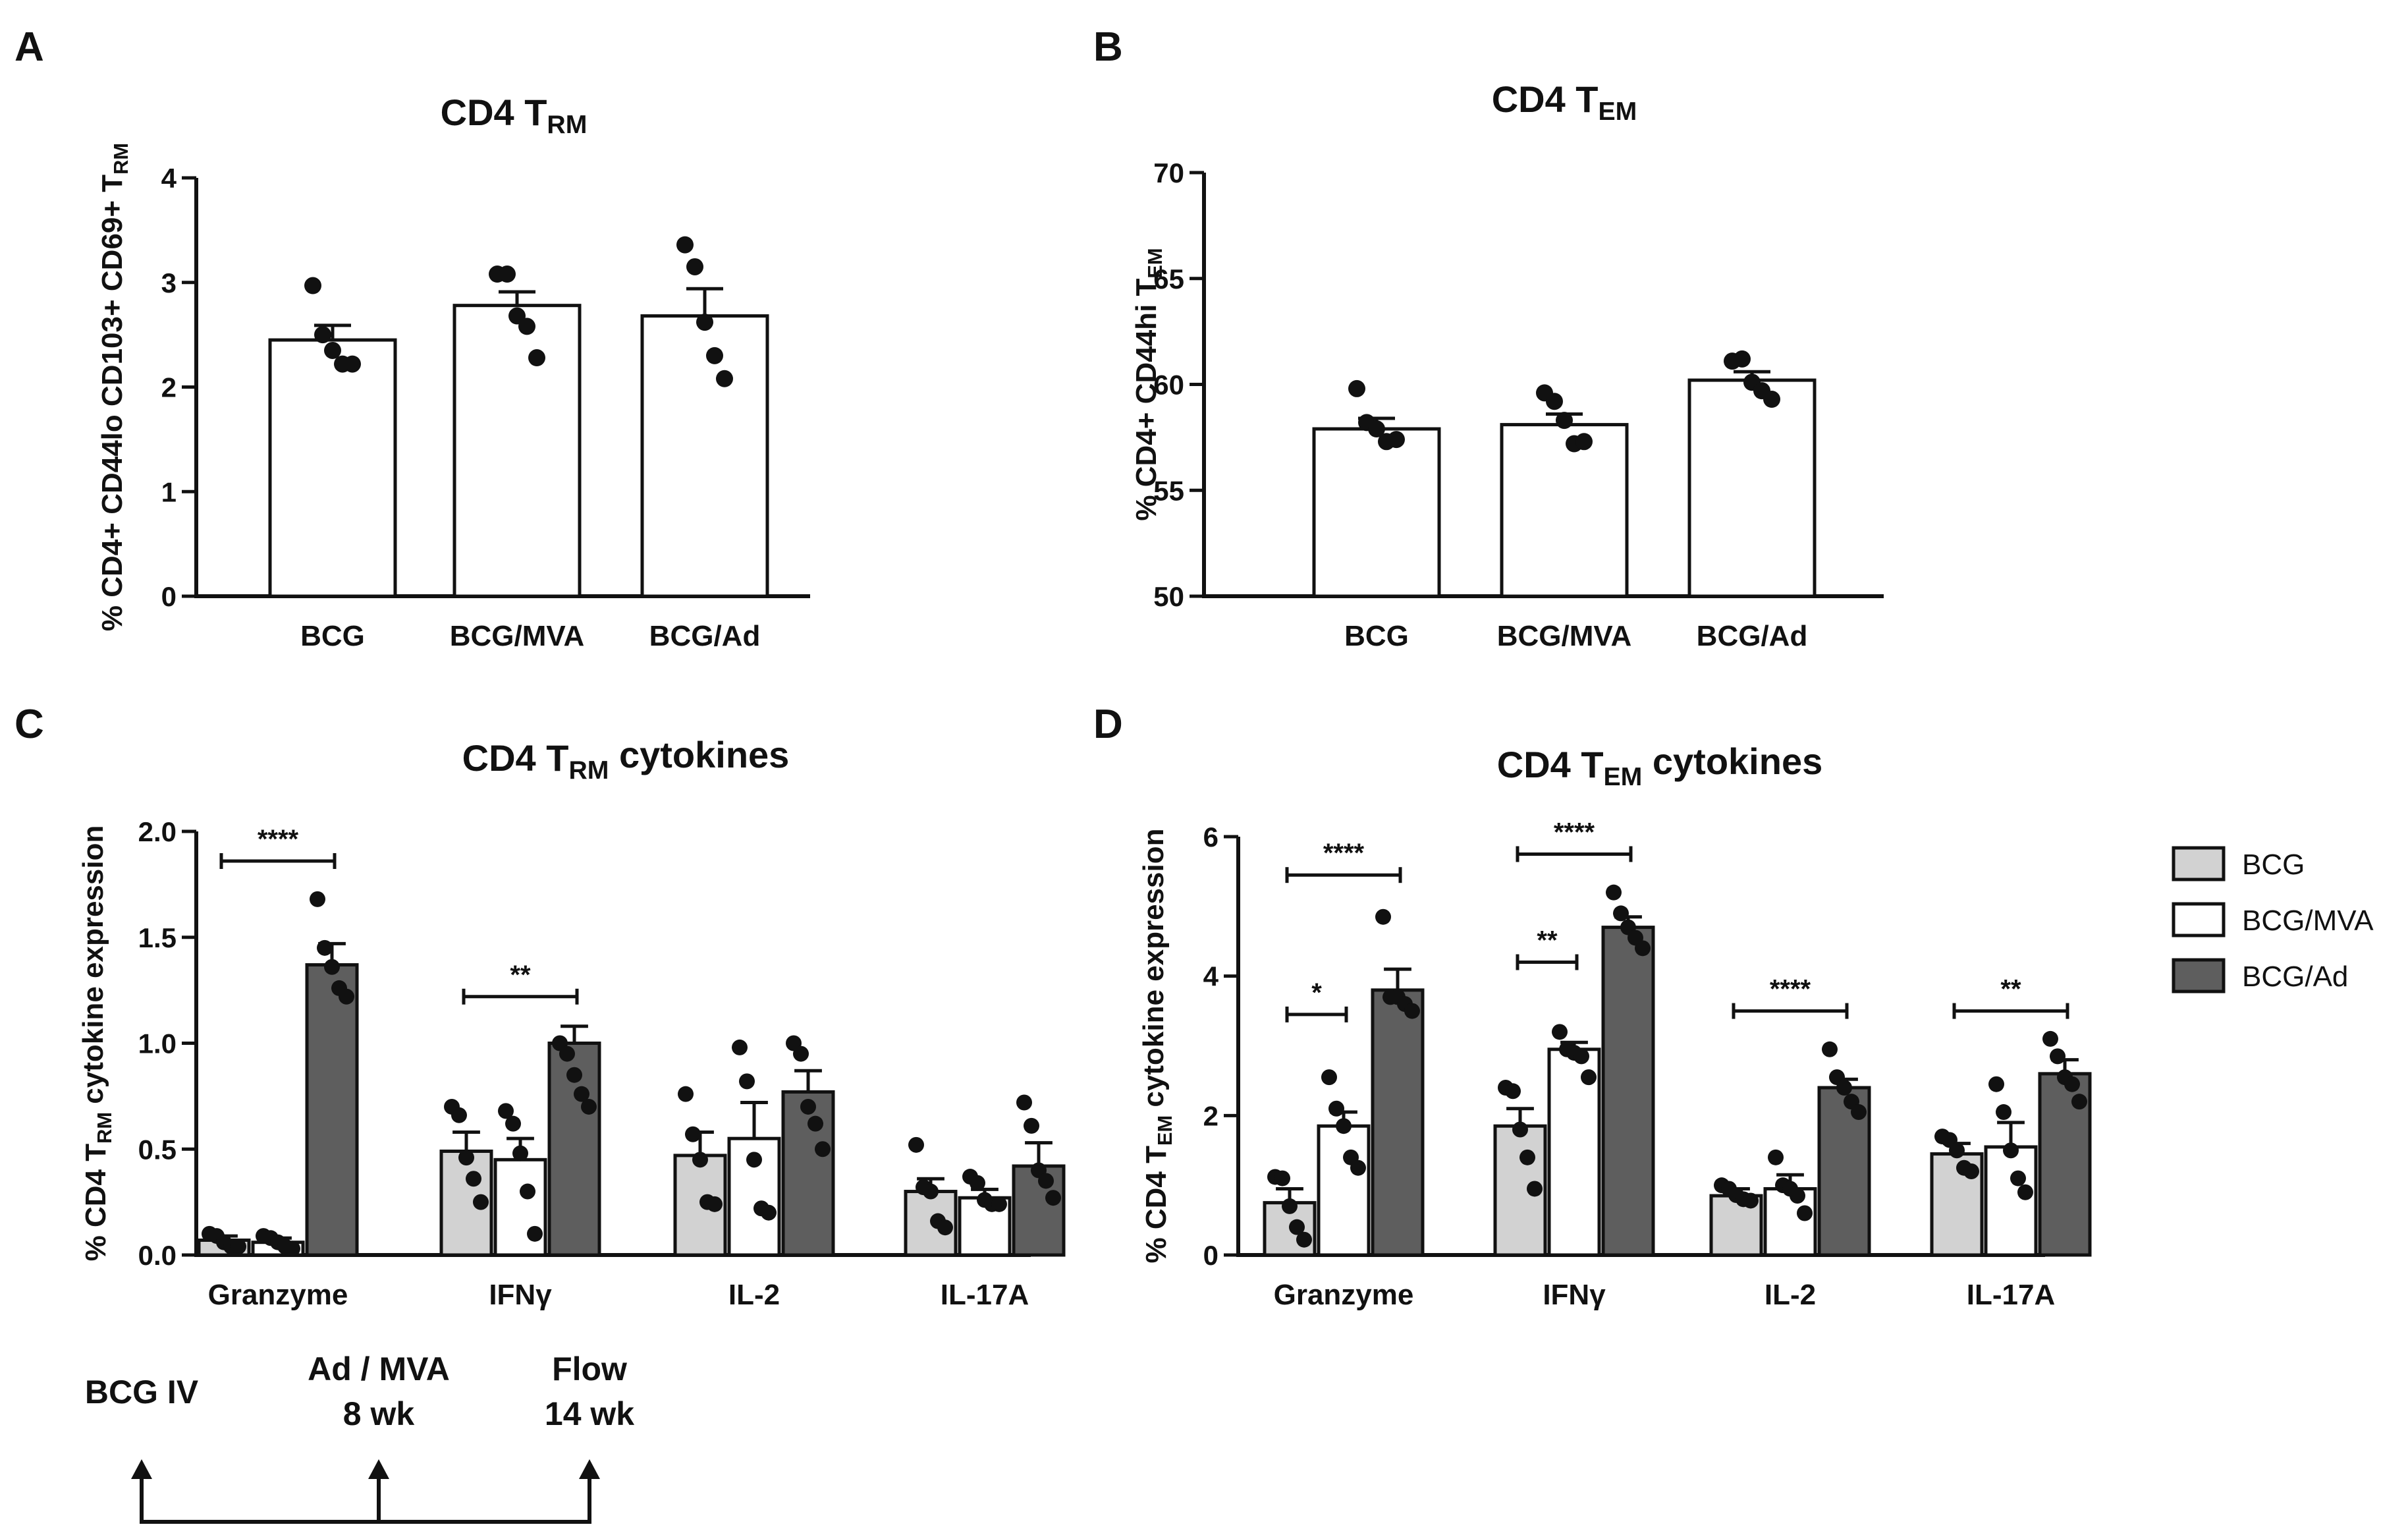 Image resolution: width=2408 pixels, height=1535 pixels. I want to click on panel-c-x-label-il-2: IL-2, so click(754, 1295).